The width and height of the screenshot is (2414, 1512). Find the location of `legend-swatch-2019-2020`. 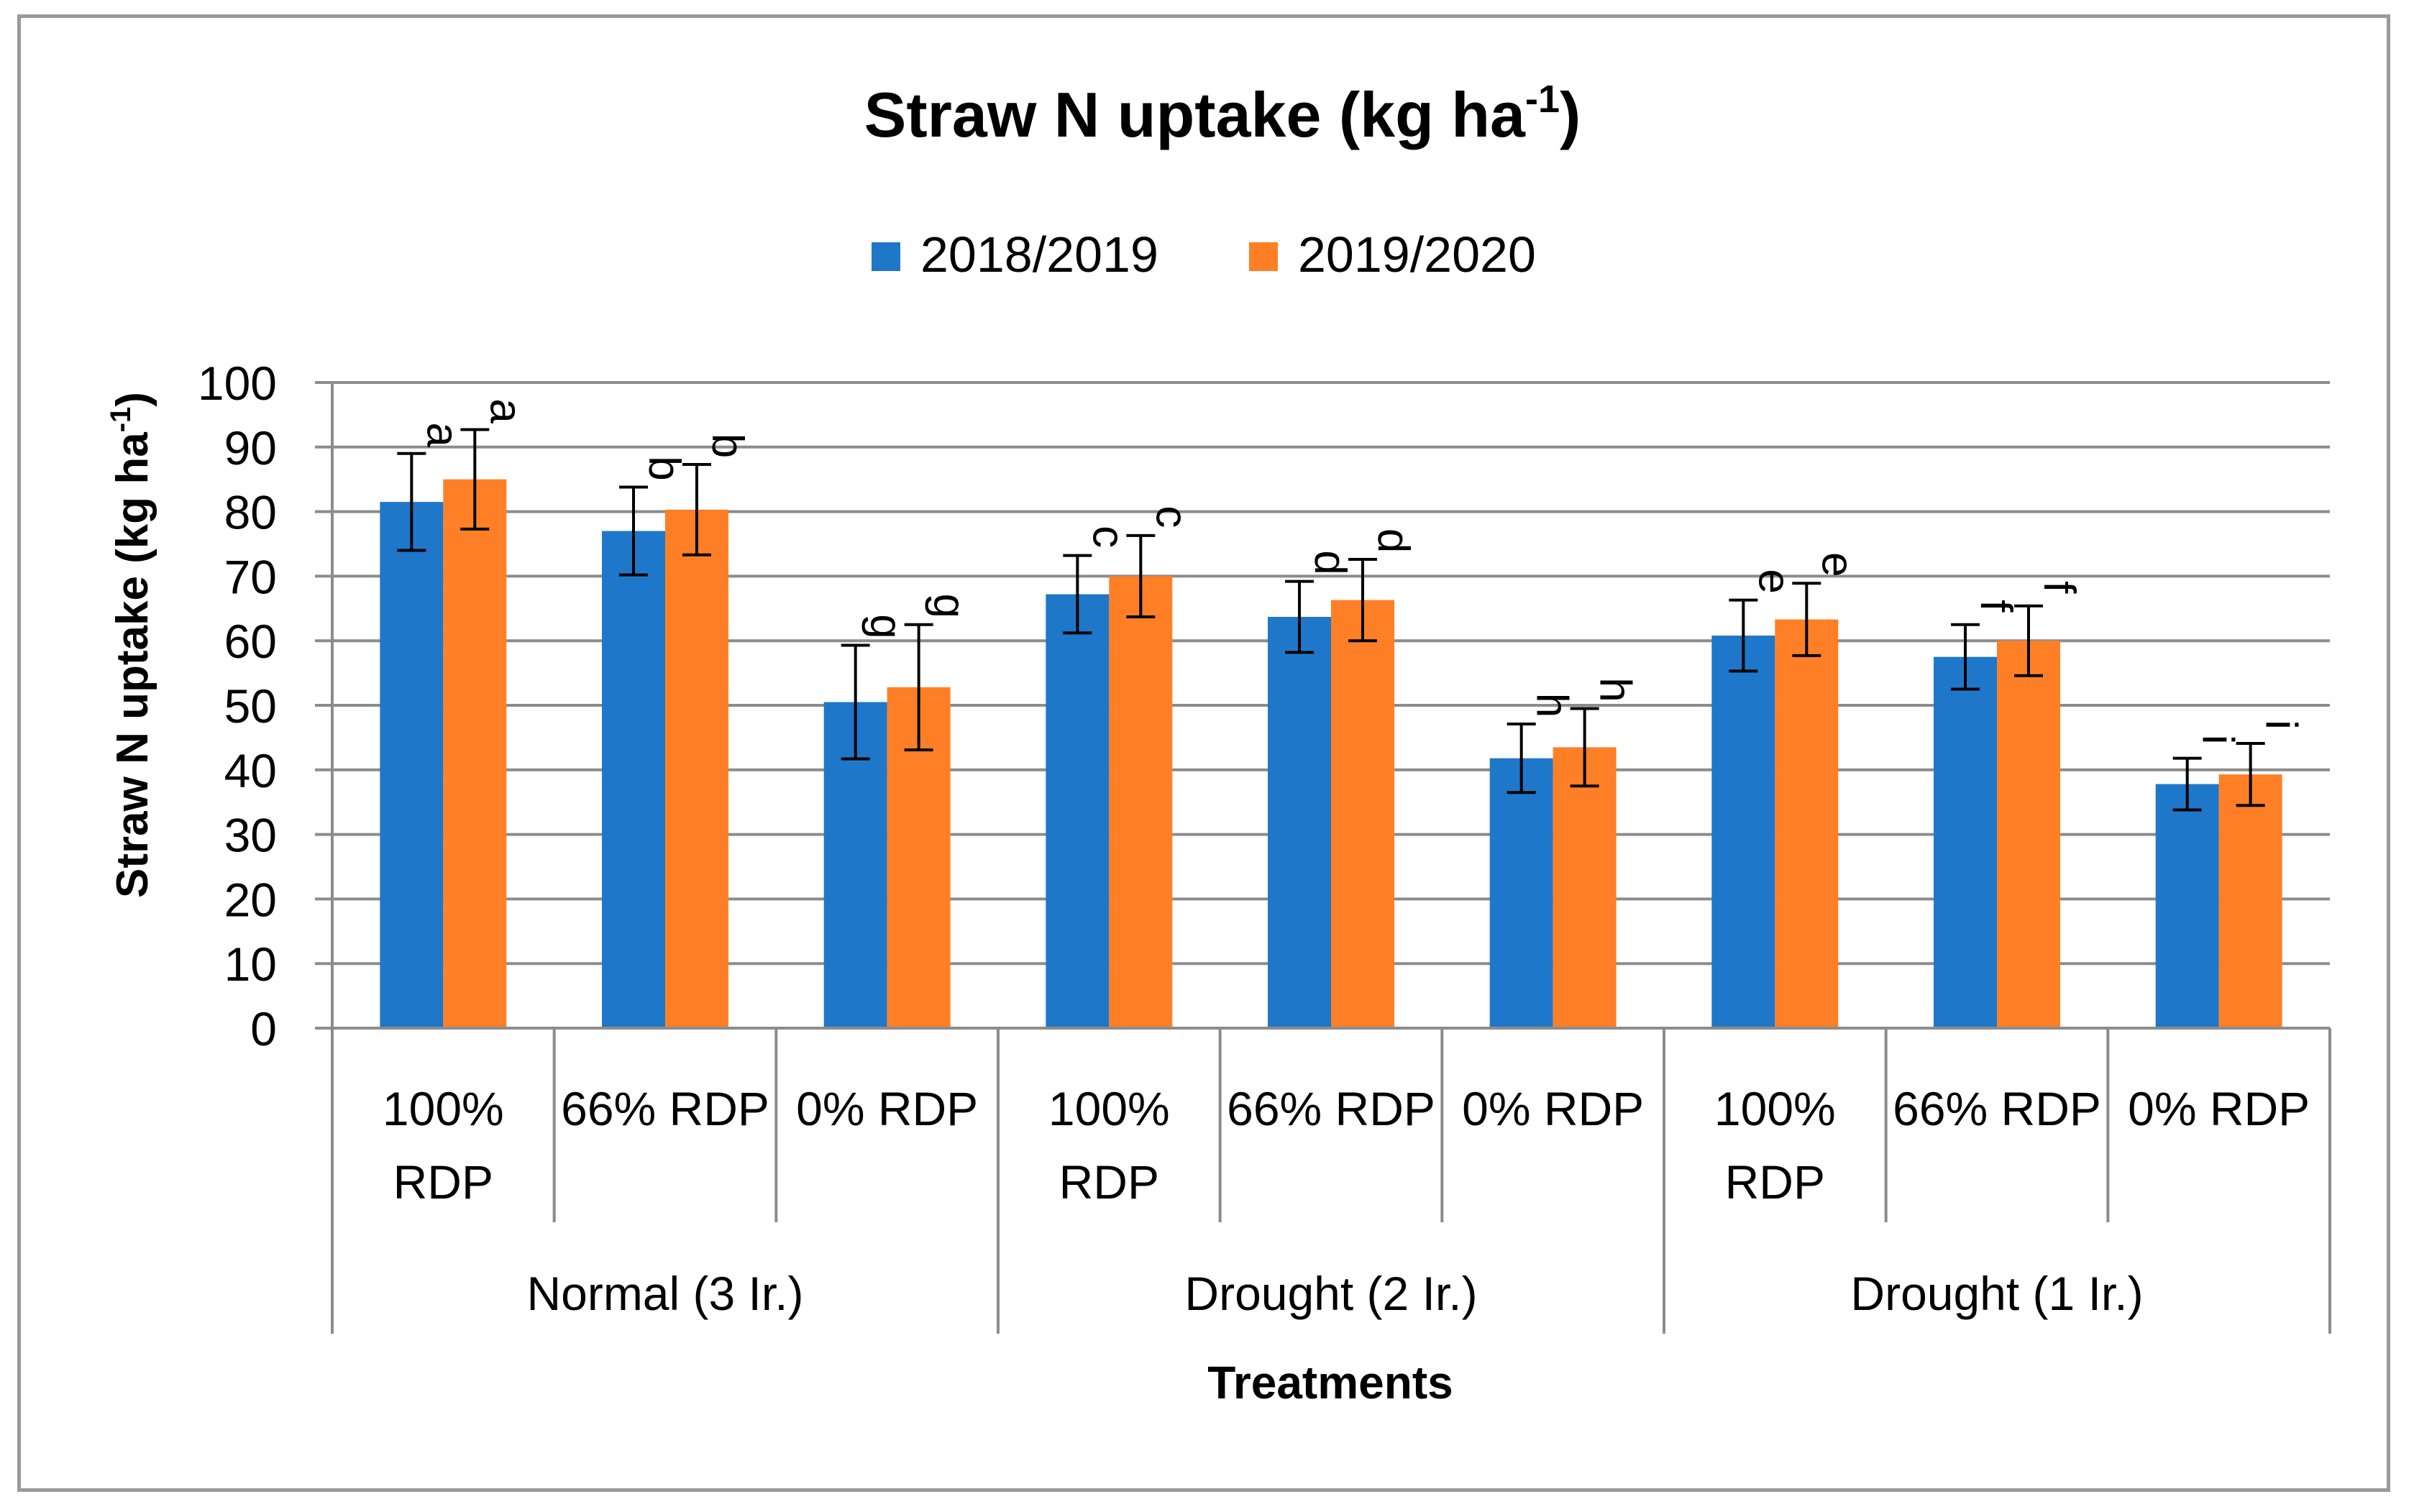

legend-swatch-2019-2020 is located at coordinates (1263, 256).